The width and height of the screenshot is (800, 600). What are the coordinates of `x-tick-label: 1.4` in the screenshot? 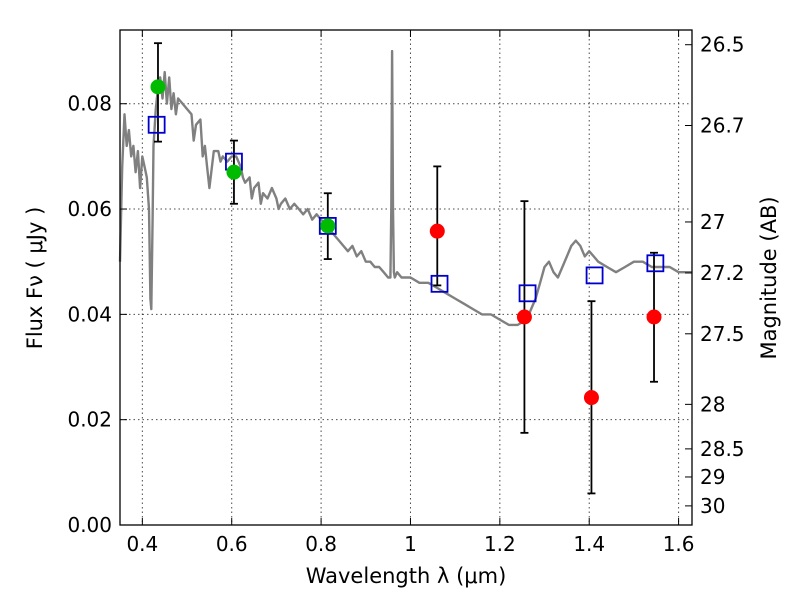 It's located at (589, 544).